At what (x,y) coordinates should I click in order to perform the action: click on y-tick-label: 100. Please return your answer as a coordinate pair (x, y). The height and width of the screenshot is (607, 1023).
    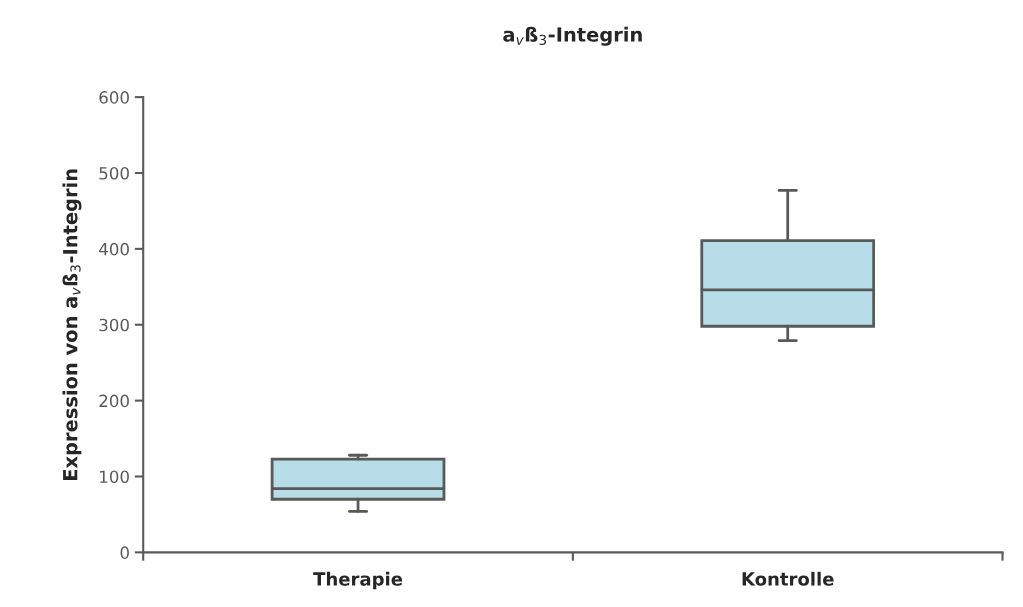
    Looking at the image, I should click on (114, 477).